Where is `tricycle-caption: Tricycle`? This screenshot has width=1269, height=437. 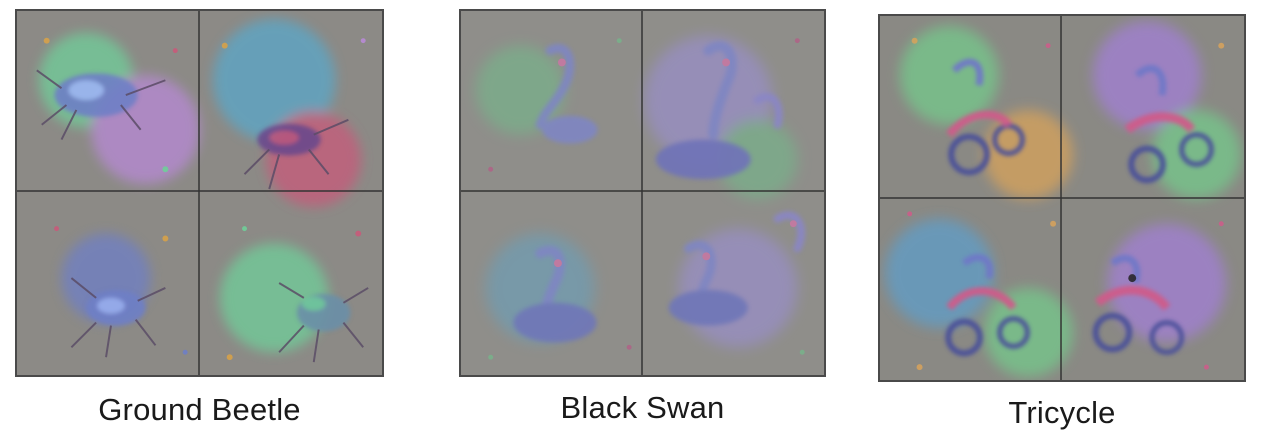 tricycle-caption: Tricycle is located at coordinates (1062, 412).